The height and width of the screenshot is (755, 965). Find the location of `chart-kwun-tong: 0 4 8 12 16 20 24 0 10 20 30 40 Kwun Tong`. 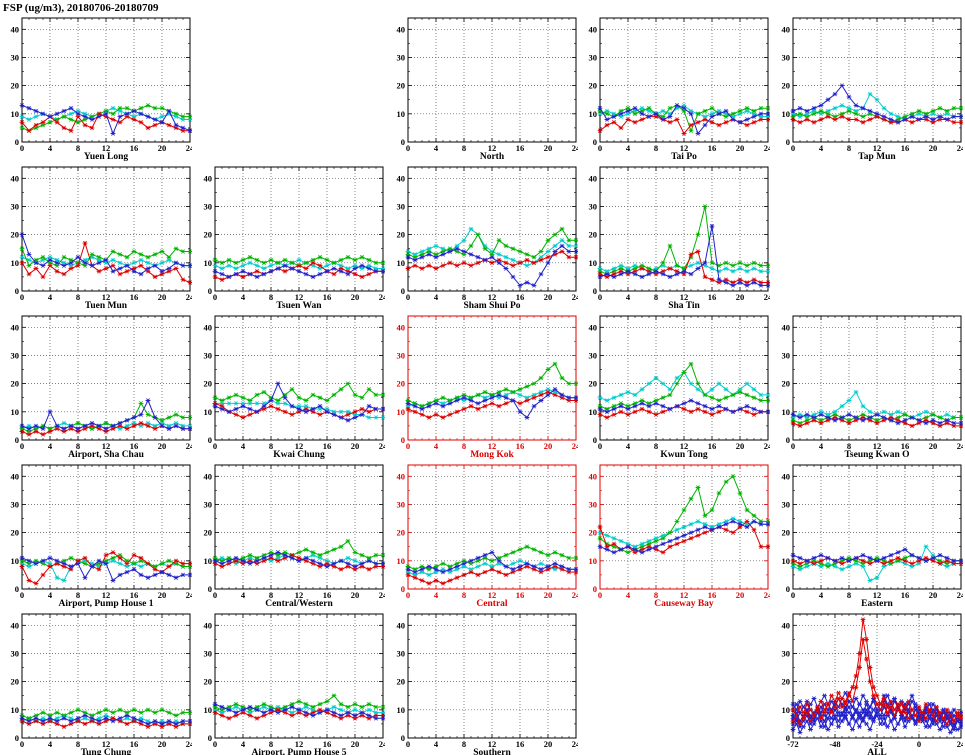

chart-kwun-tong: 0 4 8 12 16 20 24 0 10 20 30 40 Kwun Tong is located at coordinates (674, 392).